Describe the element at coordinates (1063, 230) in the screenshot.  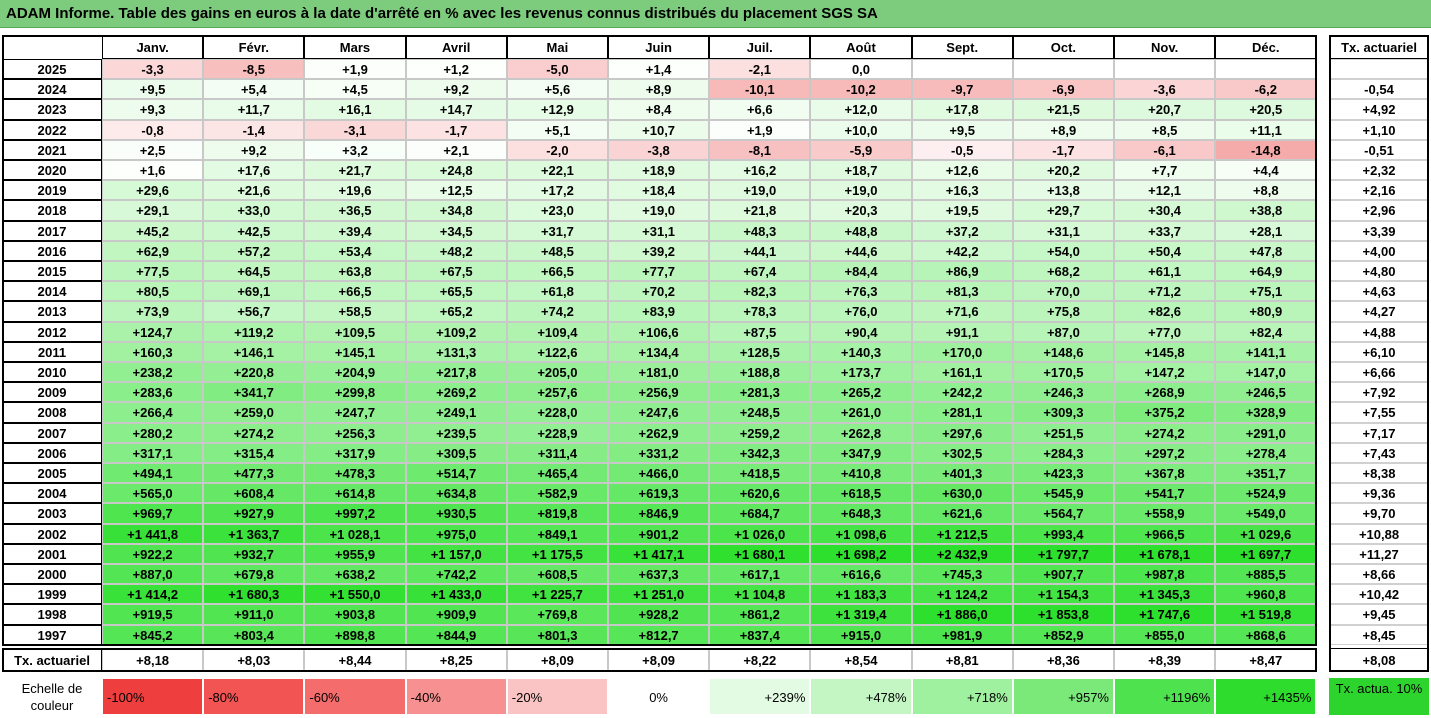
I see `gain-cell: +31,1` at that location.